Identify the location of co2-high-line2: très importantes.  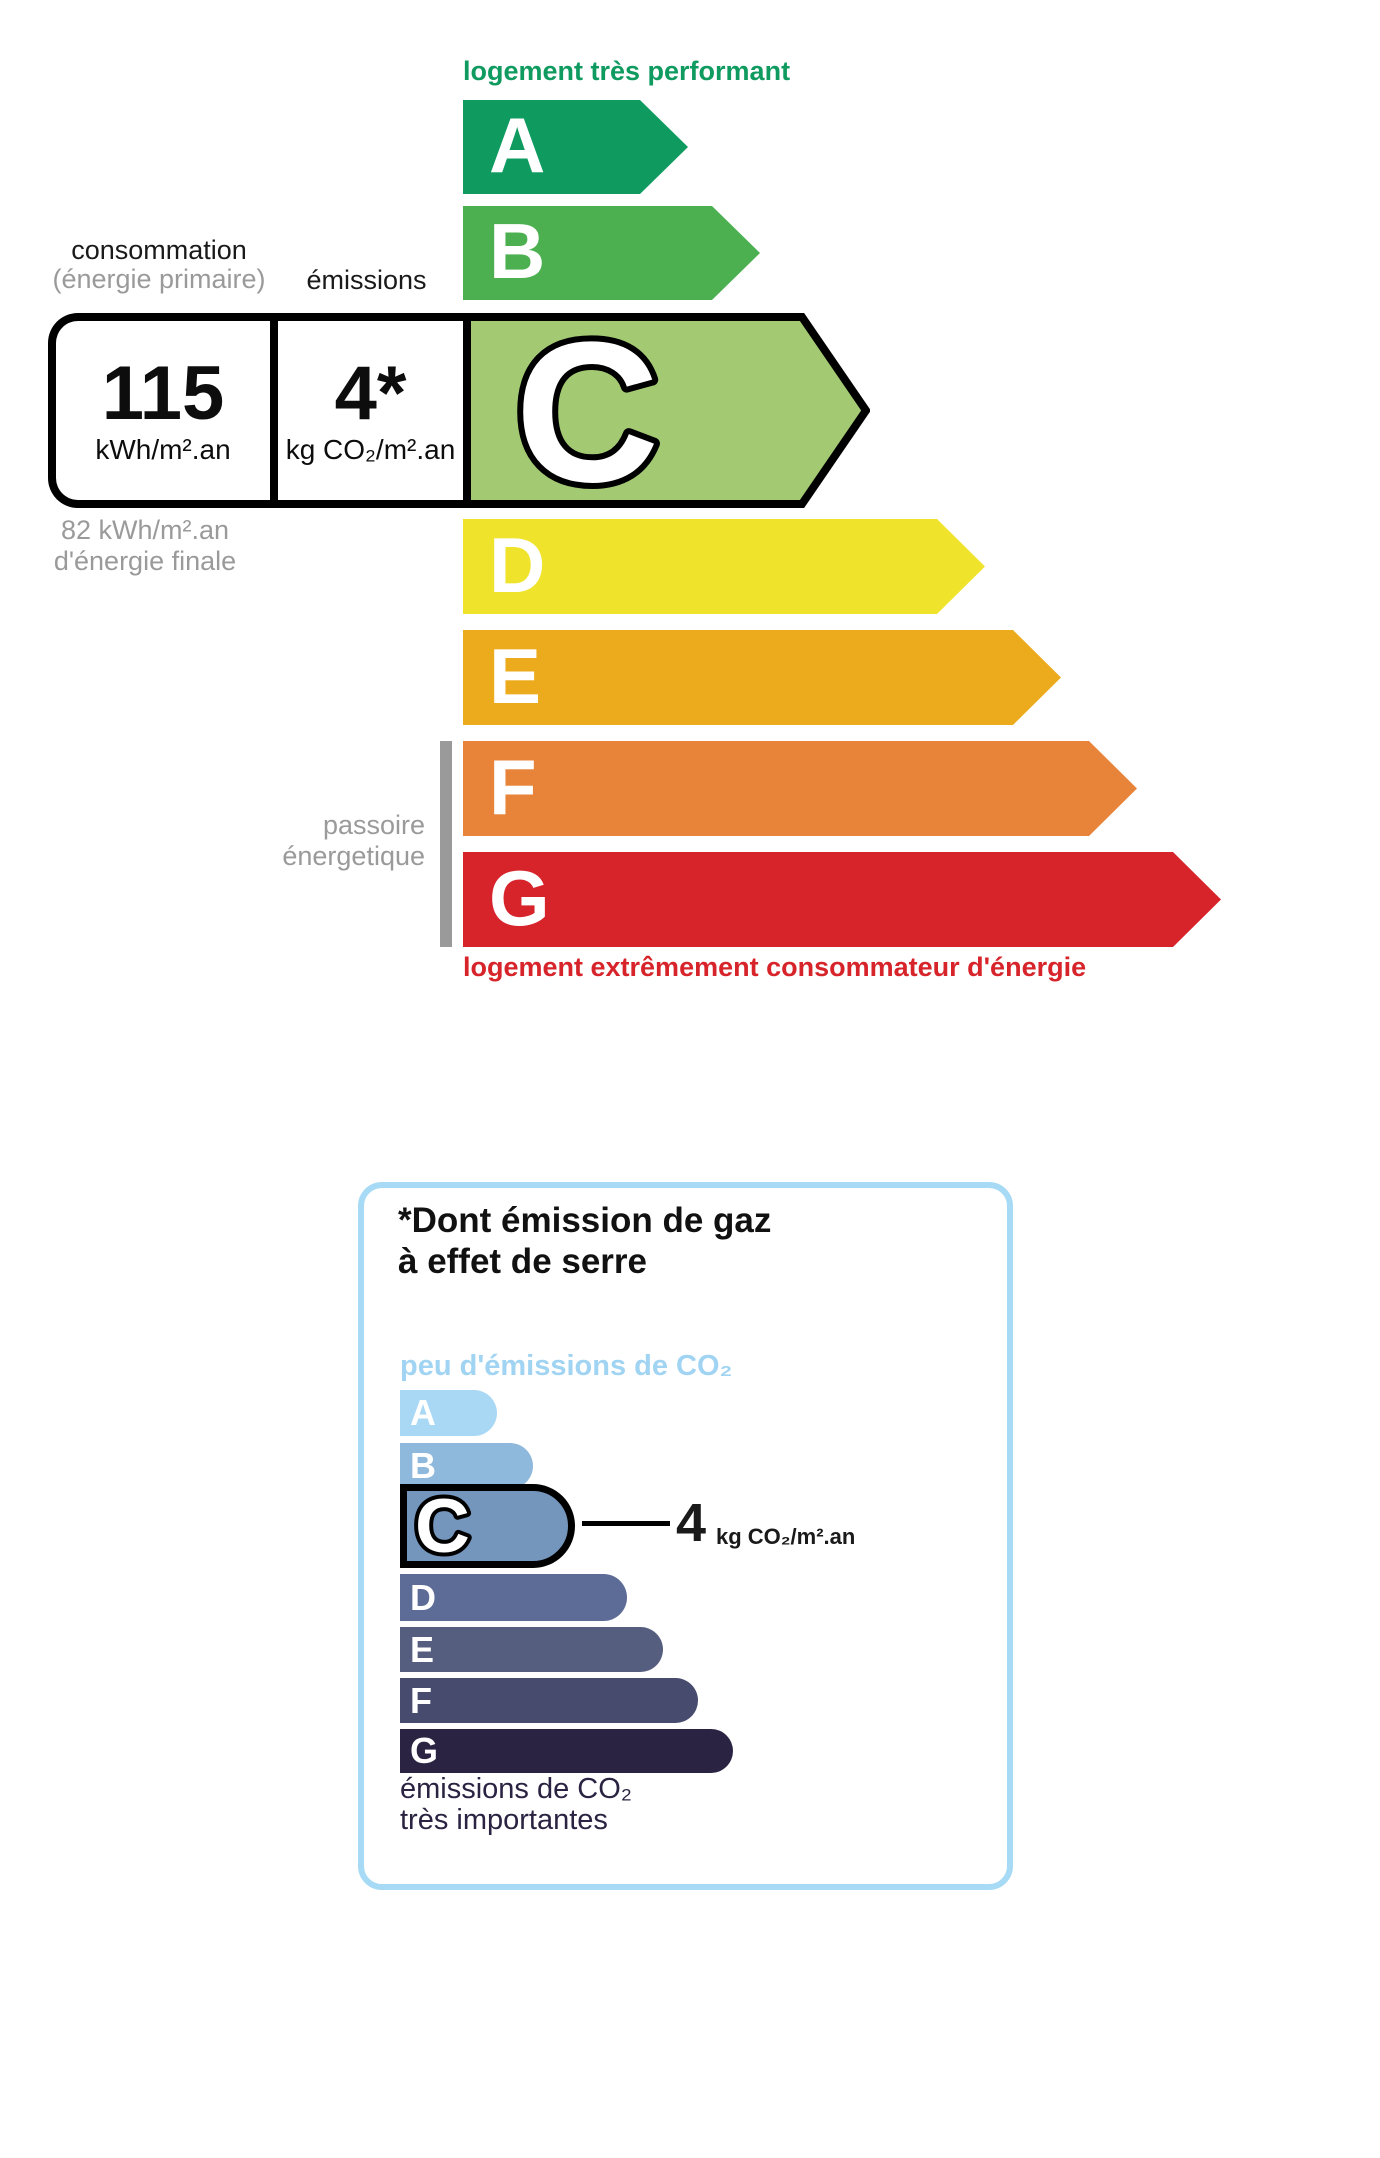
(504, 1820).